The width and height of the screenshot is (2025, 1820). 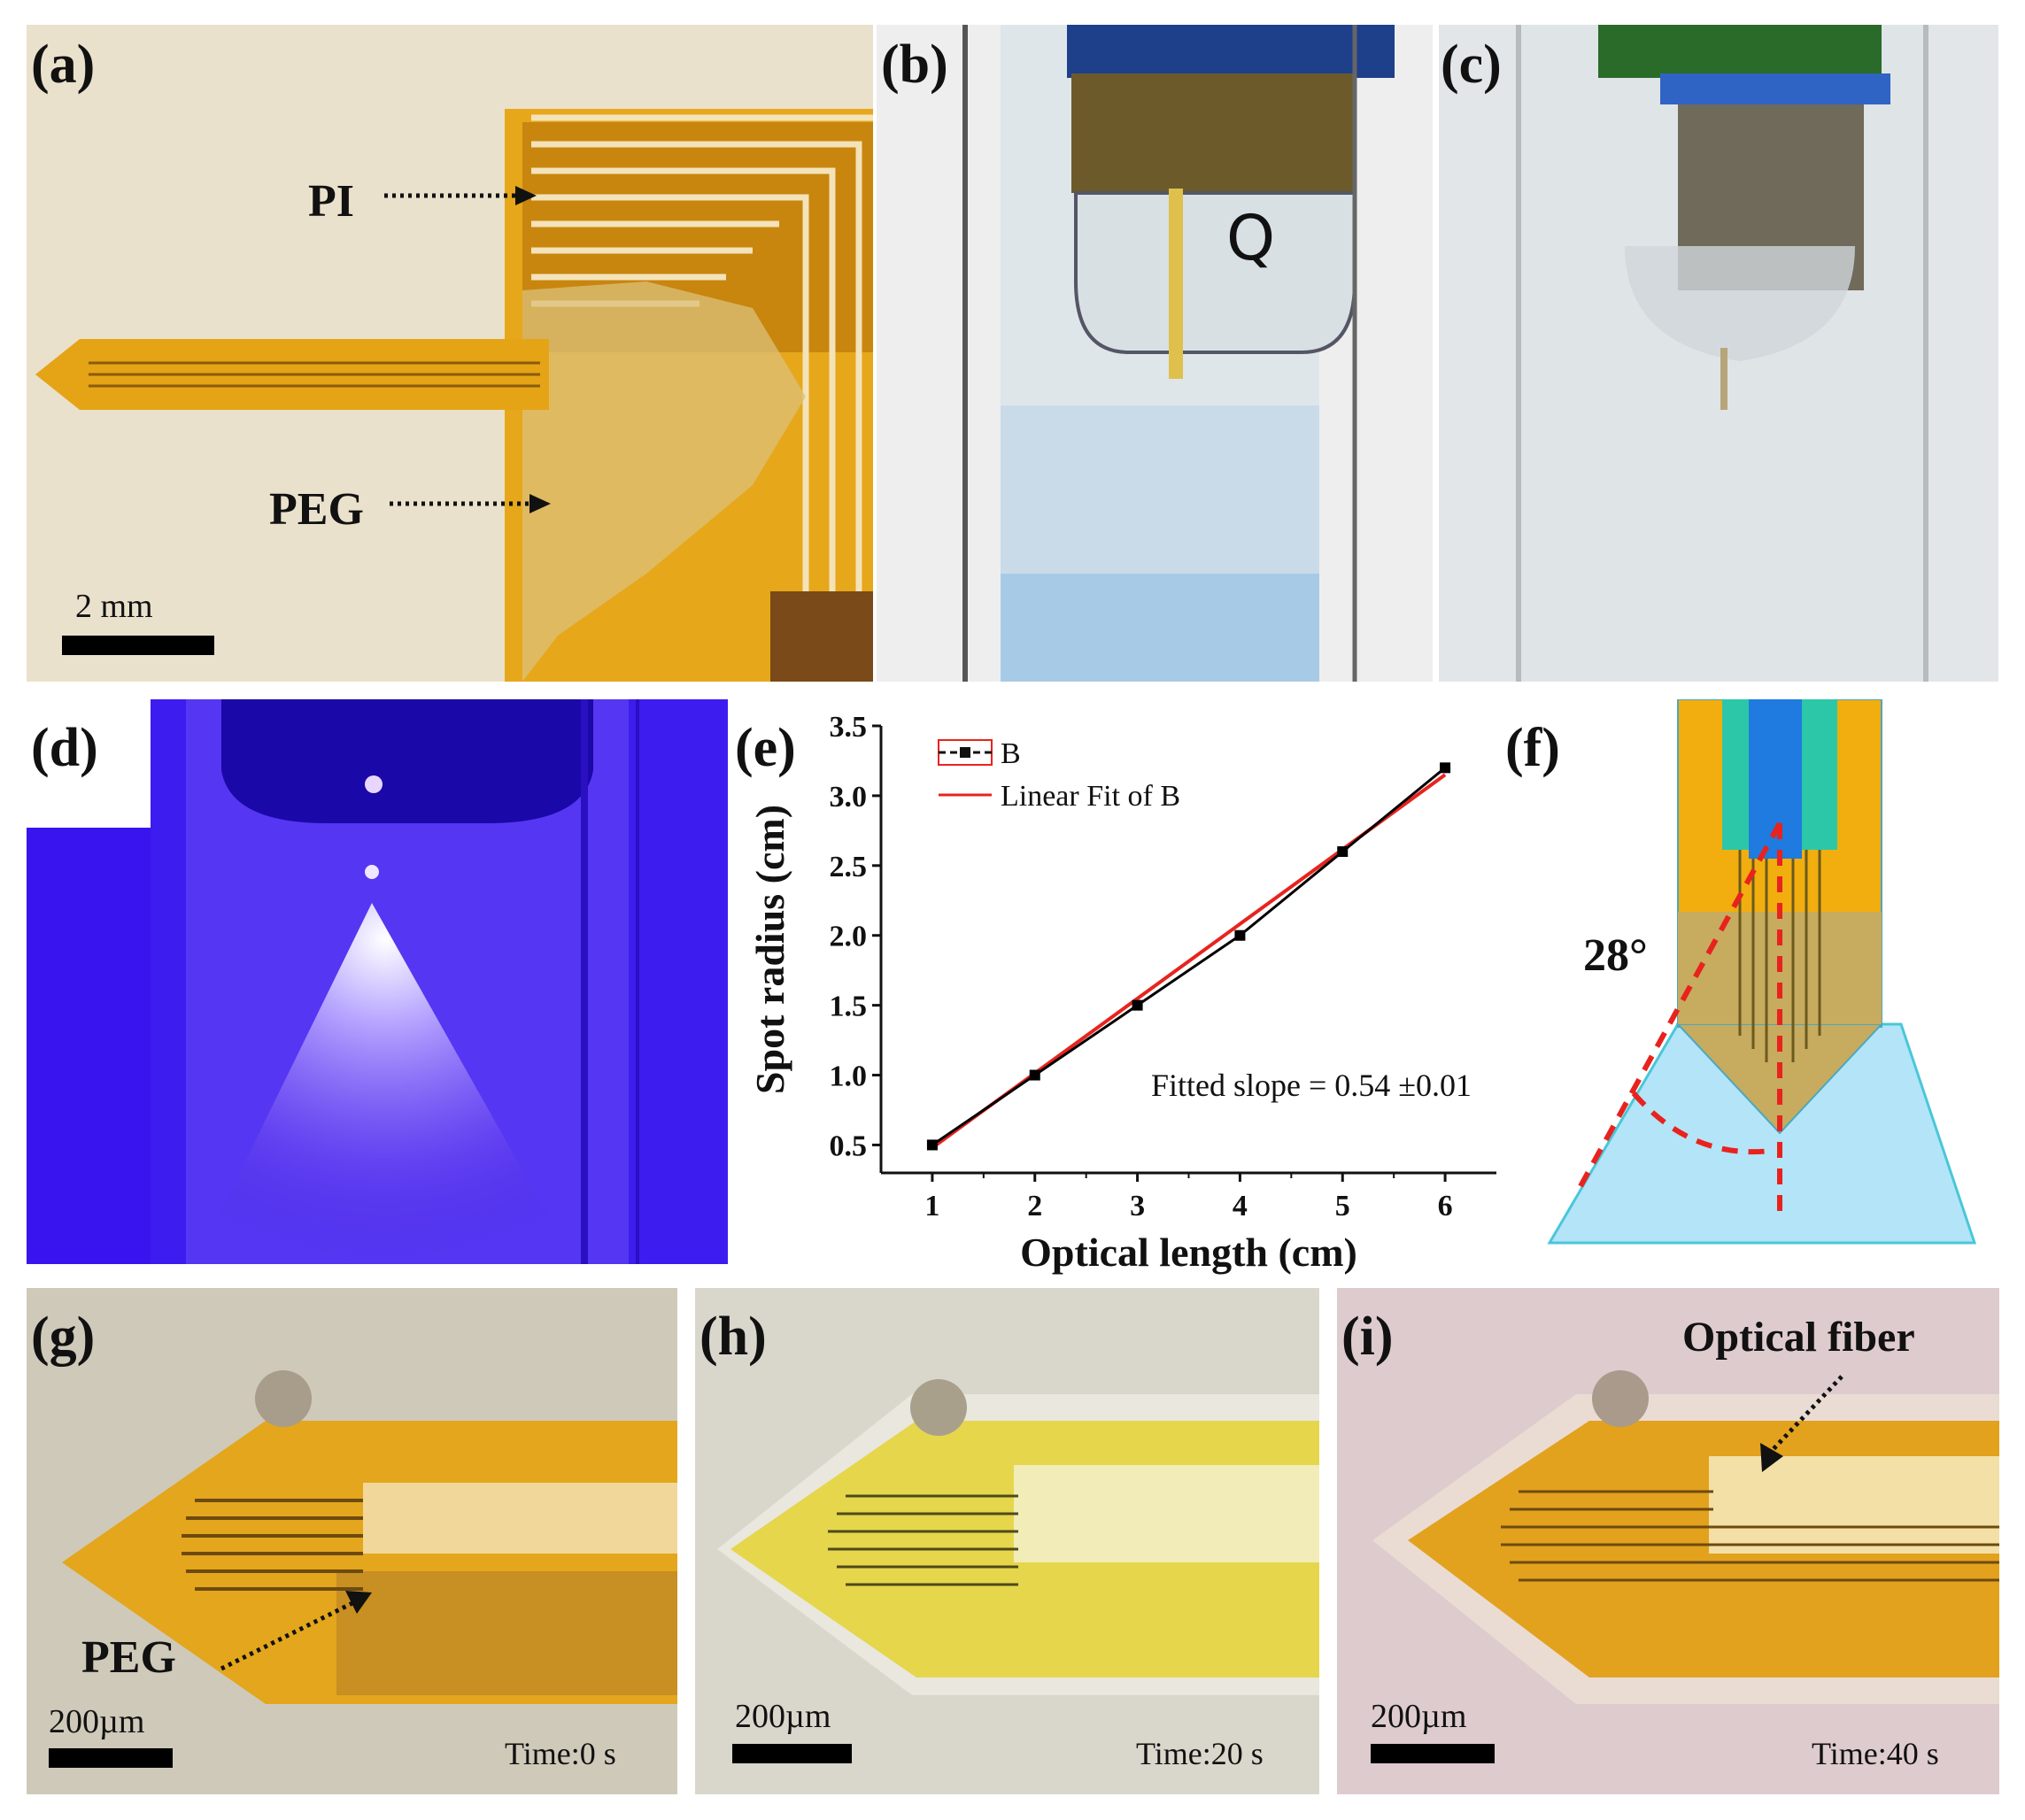 What do you see at coordinates (1532, 748) in the screenshot?
I see `panel-f-label: (f)` at bounding box center [1532, 748].